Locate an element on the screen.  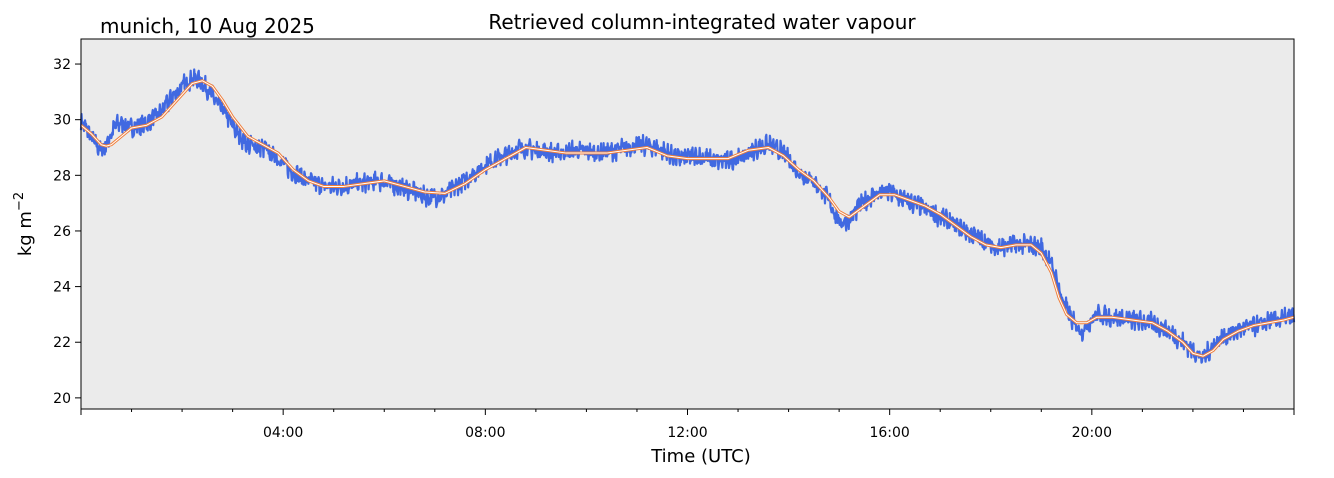
x-axis: 04:00 08:00 12:00 16:00 20:00 is located at coordinates (687, 425).